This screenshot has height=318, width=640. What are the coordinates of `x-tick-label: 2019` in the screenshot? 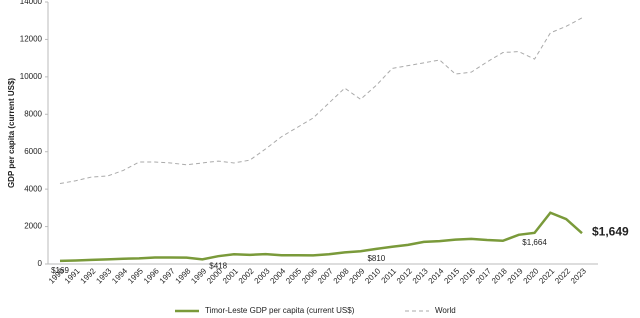 It's located at (515, 275).